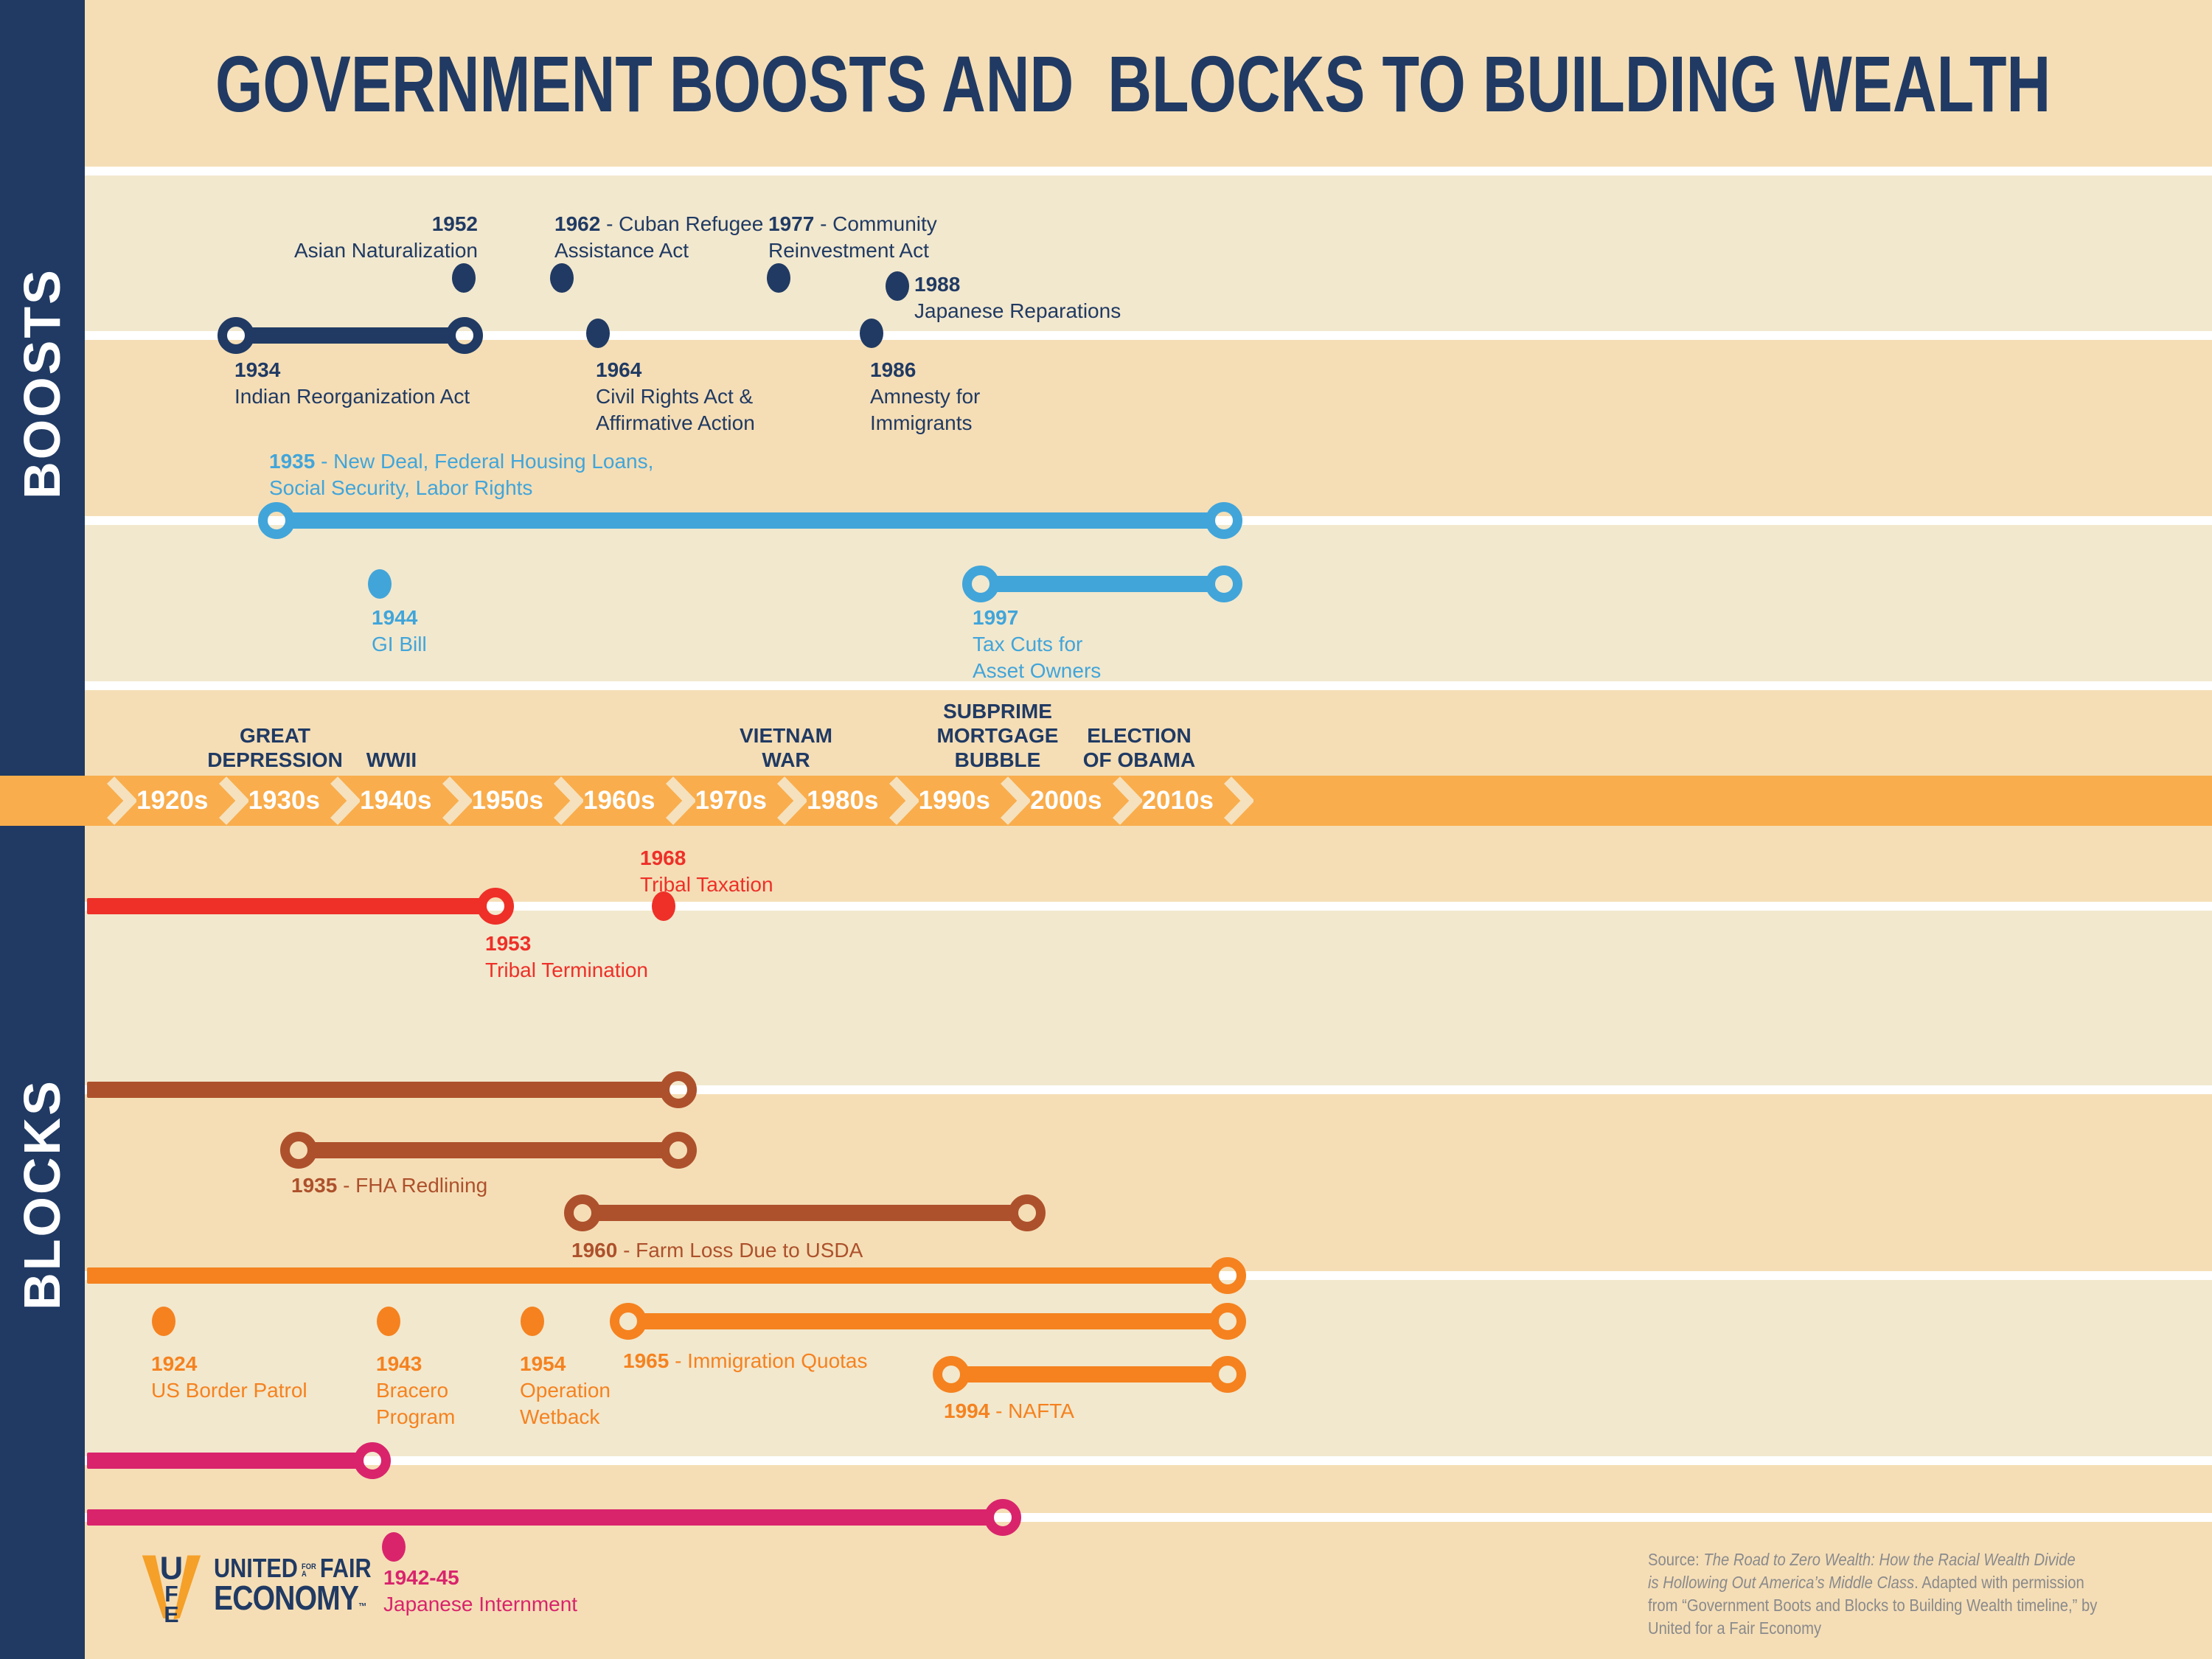 The height and width of the screenshot is (1659, 2212). I want to click on amnesty-immigrants-dot, so click(871, 333).